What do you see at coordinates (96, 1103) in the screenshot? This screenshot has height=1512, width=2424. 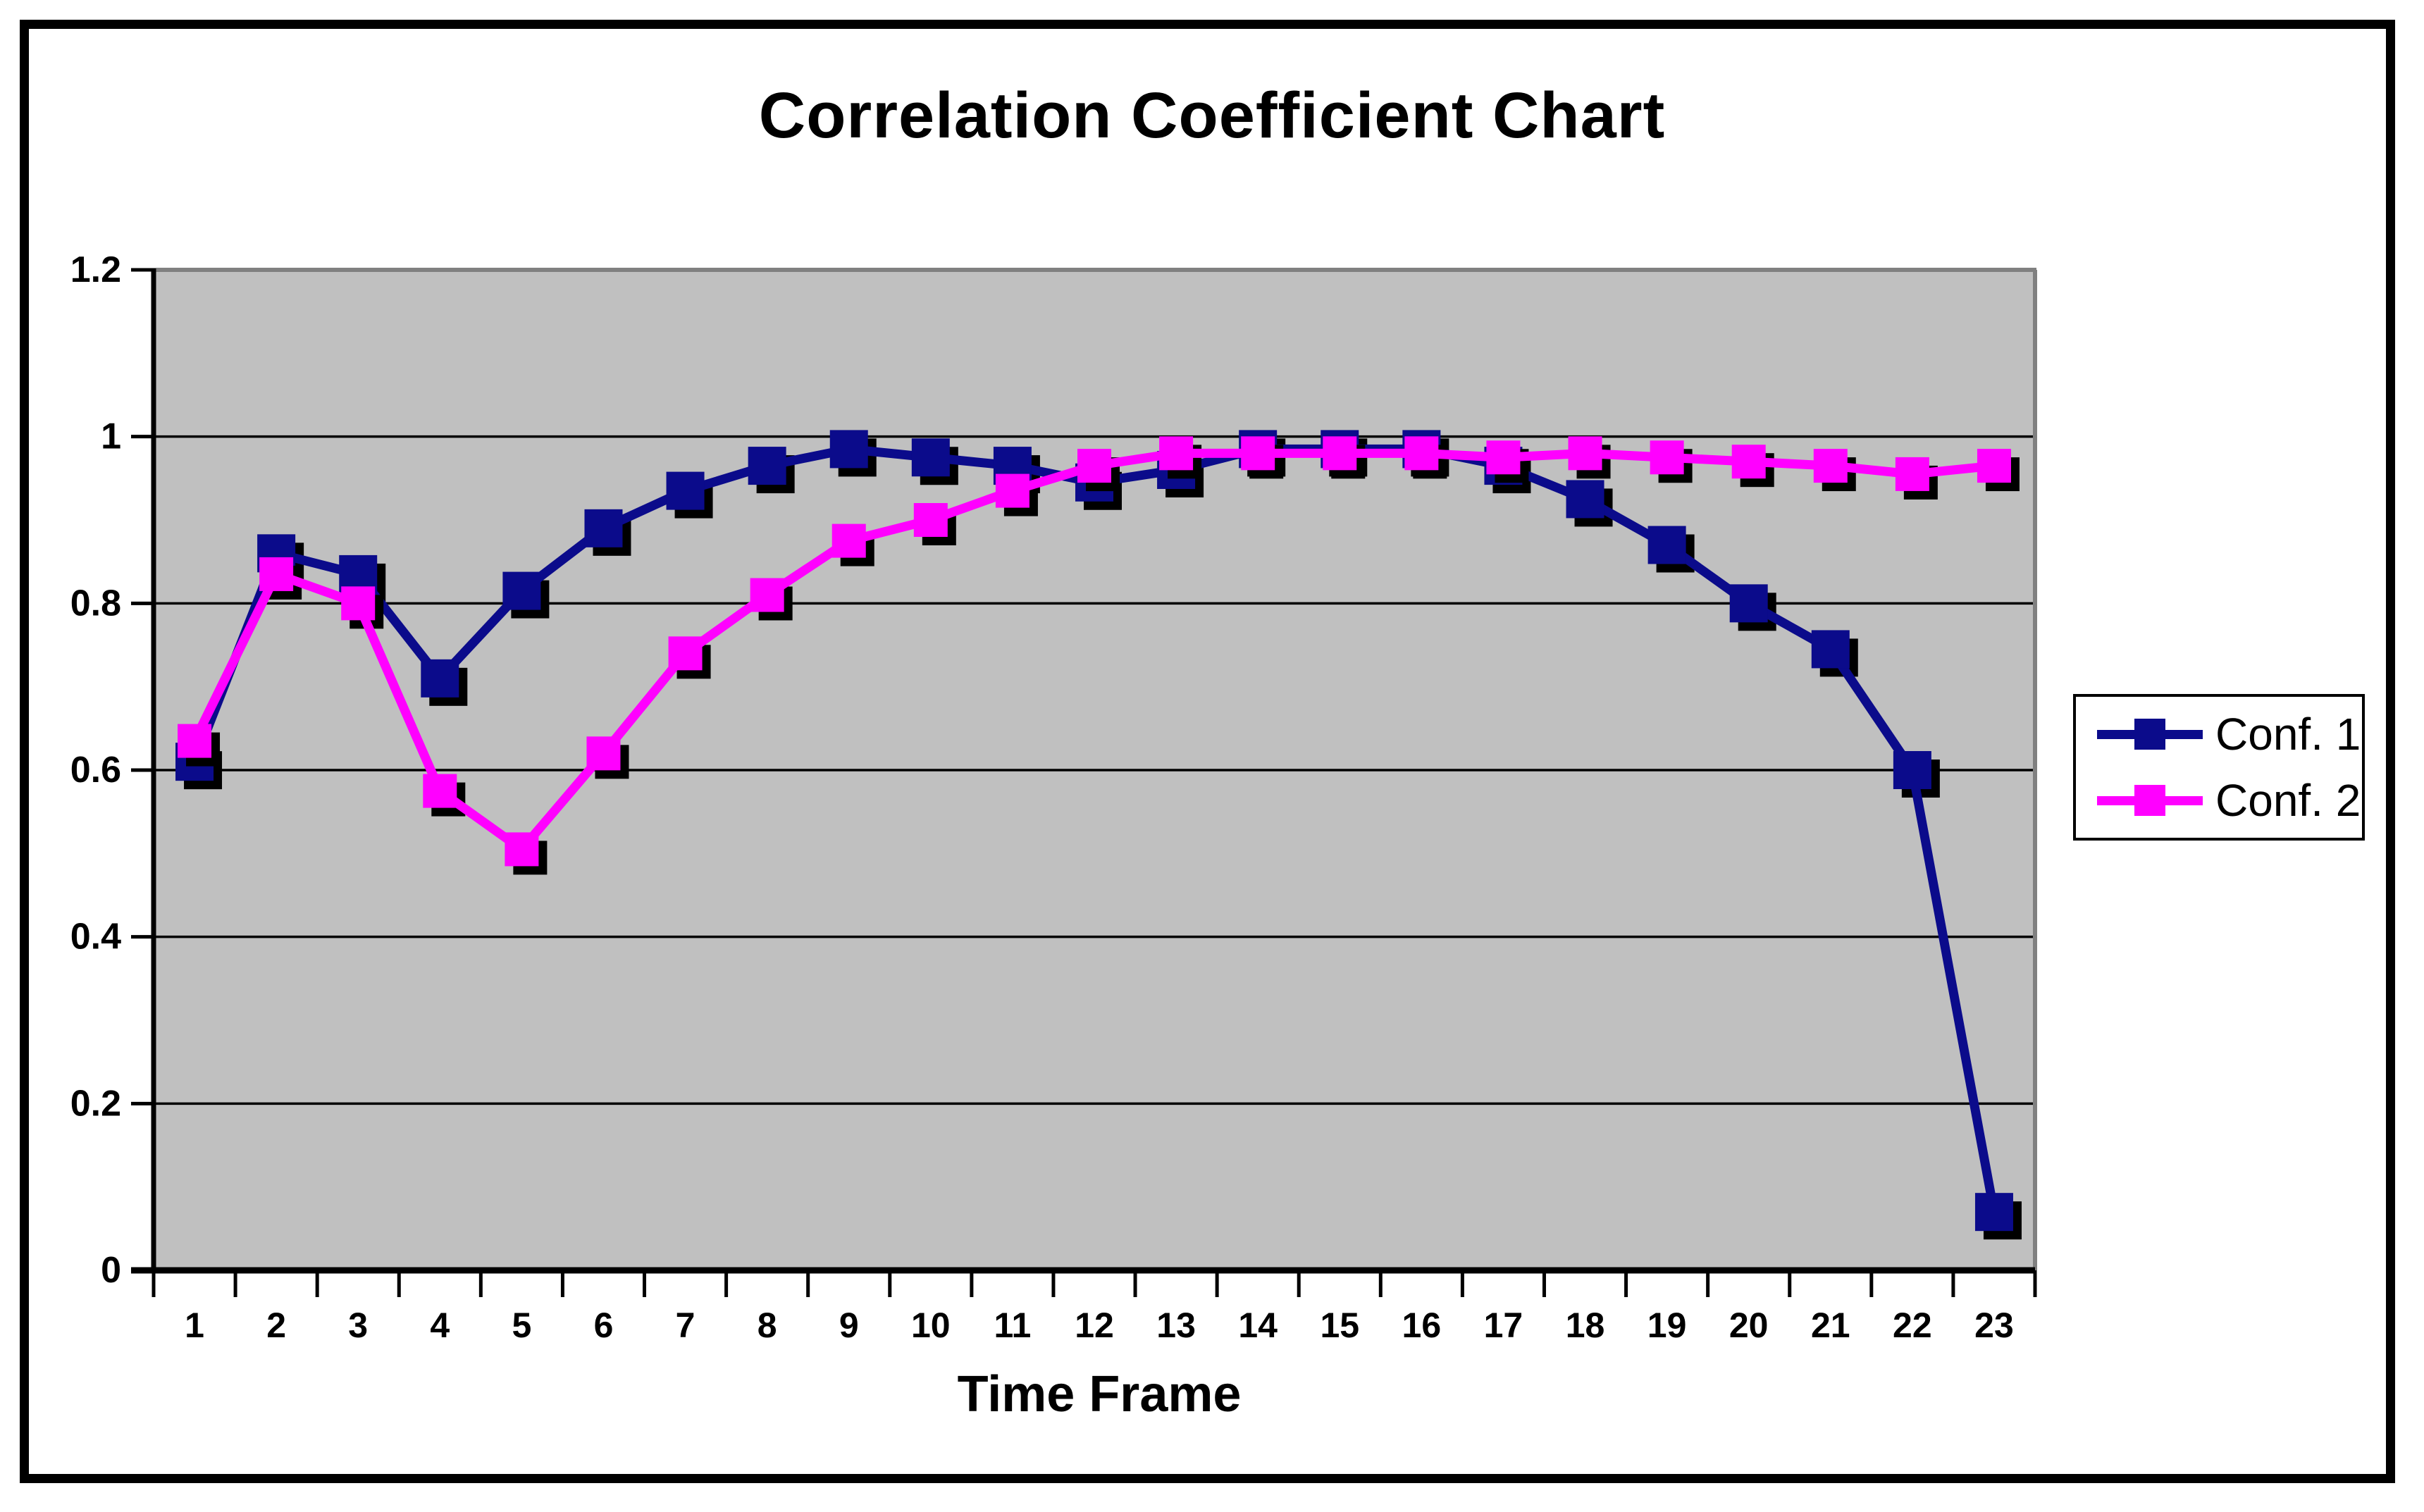 I see `y-tick-label-0.2: 0.2` at bounding box center [96, 1103].